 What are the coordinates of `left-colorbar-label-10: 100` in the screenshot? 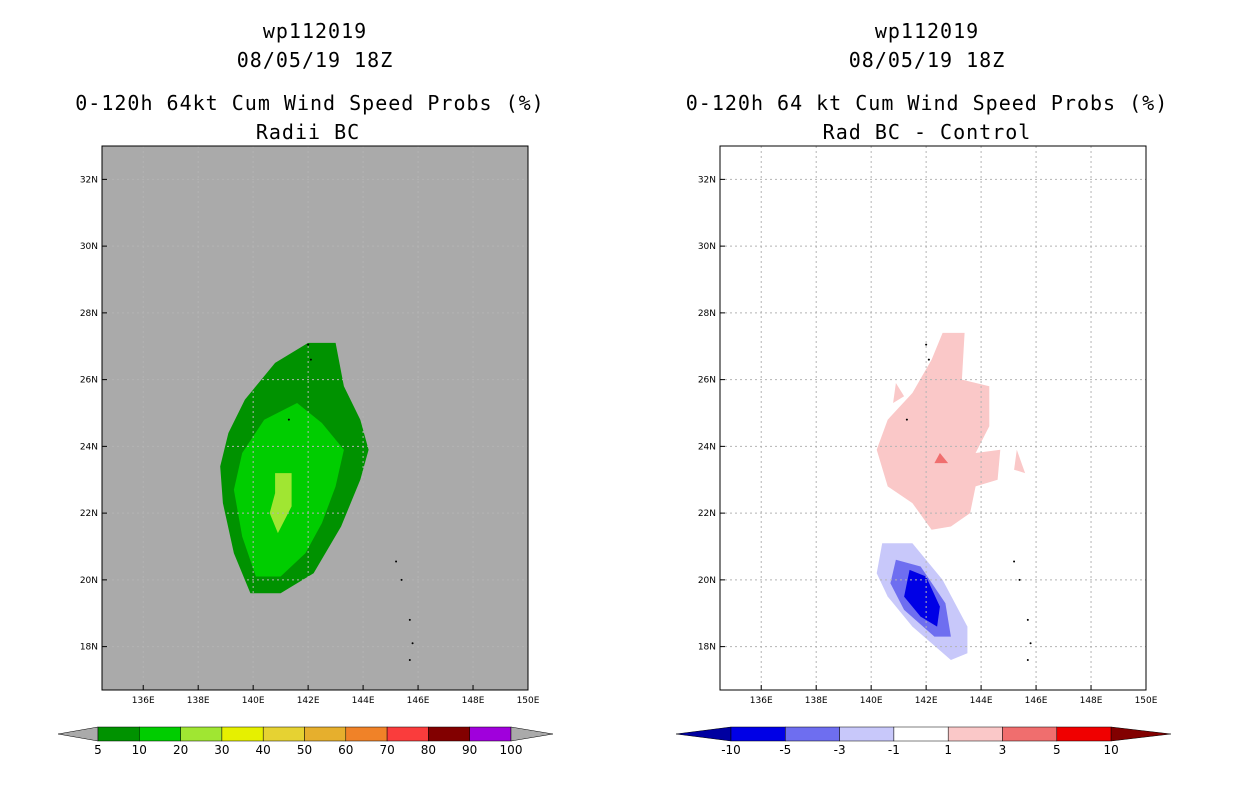 It's located at (511, 750).